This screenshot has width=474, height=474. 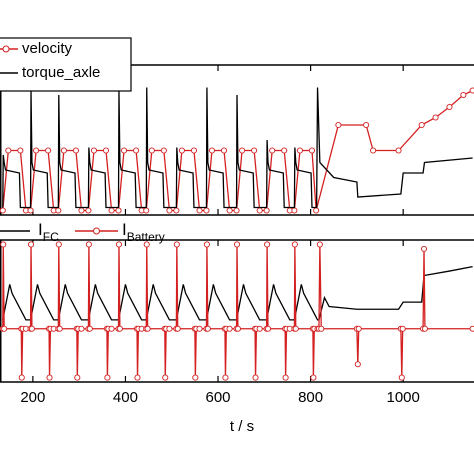 I want to click on x-tick-label: 800, so click(x=310, y=397).